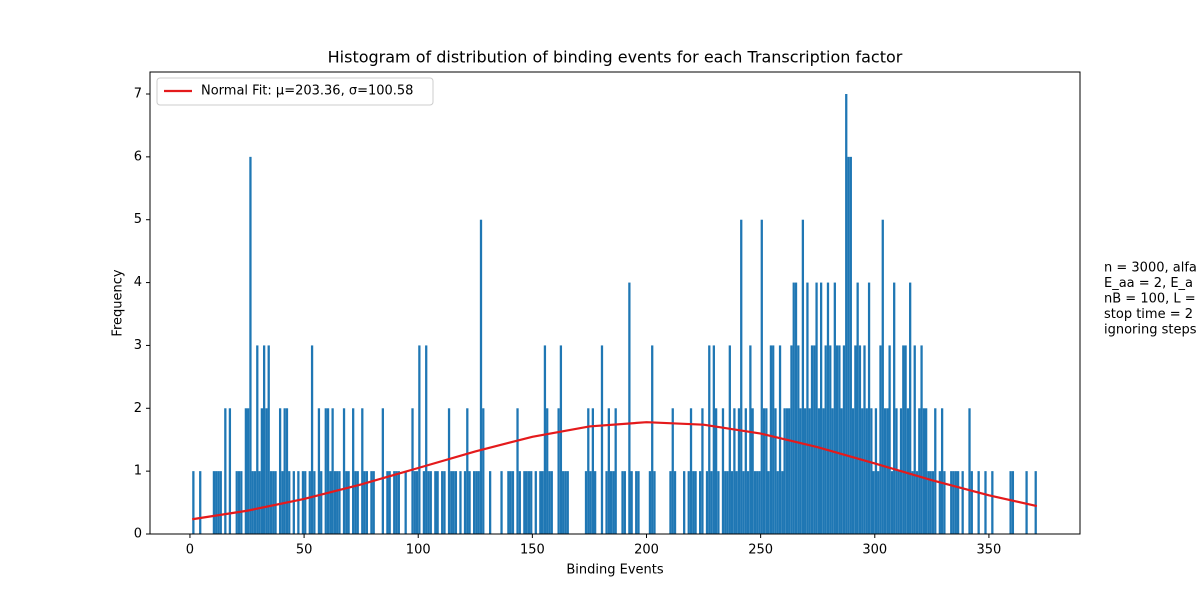  What do you see at coordinates (138, 156) in the screenshot?
I see `y-tick-label: 6` at bounding box center [138, 156].